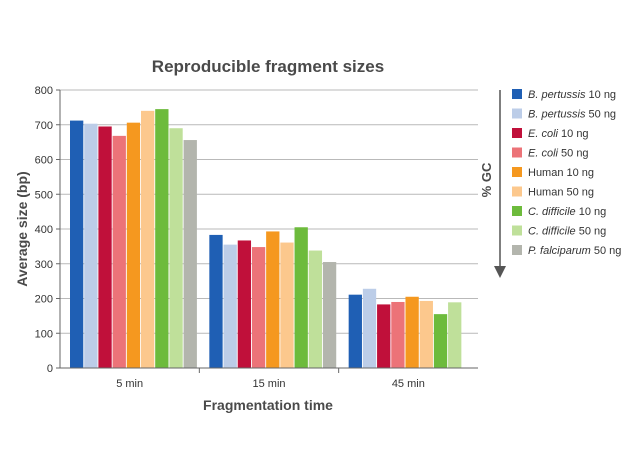 This screenshot has width=638, height=469. Describe the element at coordinates (105, 247) in the screenshot. I see `bar-3-5-min` at that location.